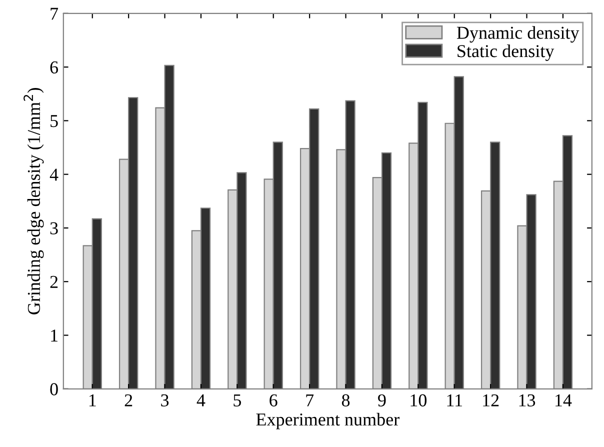  What do you see at coordinates (54, 389) in the screenshot?
I see `y-tick-label: 0` at bounding box center [54, 389].